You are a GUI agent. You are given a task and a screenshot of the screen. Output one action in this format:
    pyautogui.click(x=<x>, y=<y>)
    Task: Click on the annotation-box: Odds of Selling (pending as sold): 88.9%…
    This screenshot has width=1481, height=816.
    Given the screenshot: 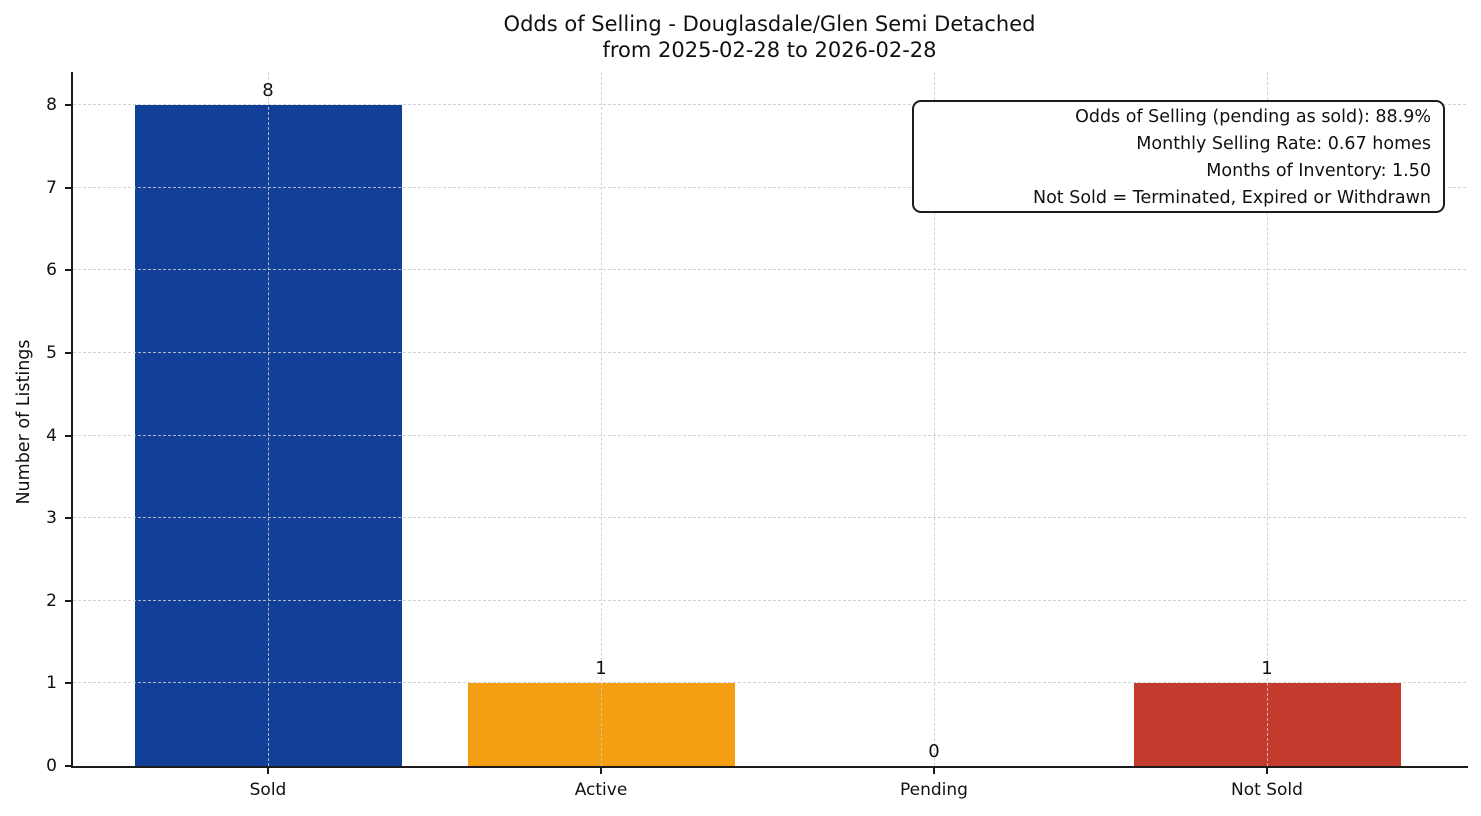 What is the action you would take?
    pyautogui.click(x=1178, y=156)
    